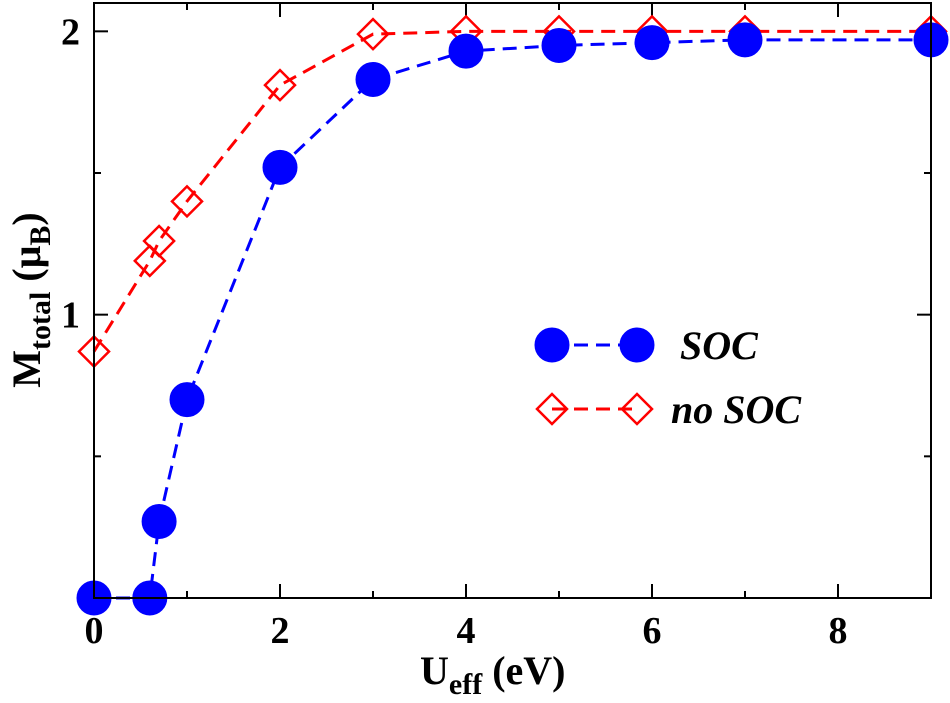 This screenshot has width=950, height=703. Describe the element at coordinates (40, 236) in the screenshot. I see `y-axis-label-unit-sub: B` at that location.